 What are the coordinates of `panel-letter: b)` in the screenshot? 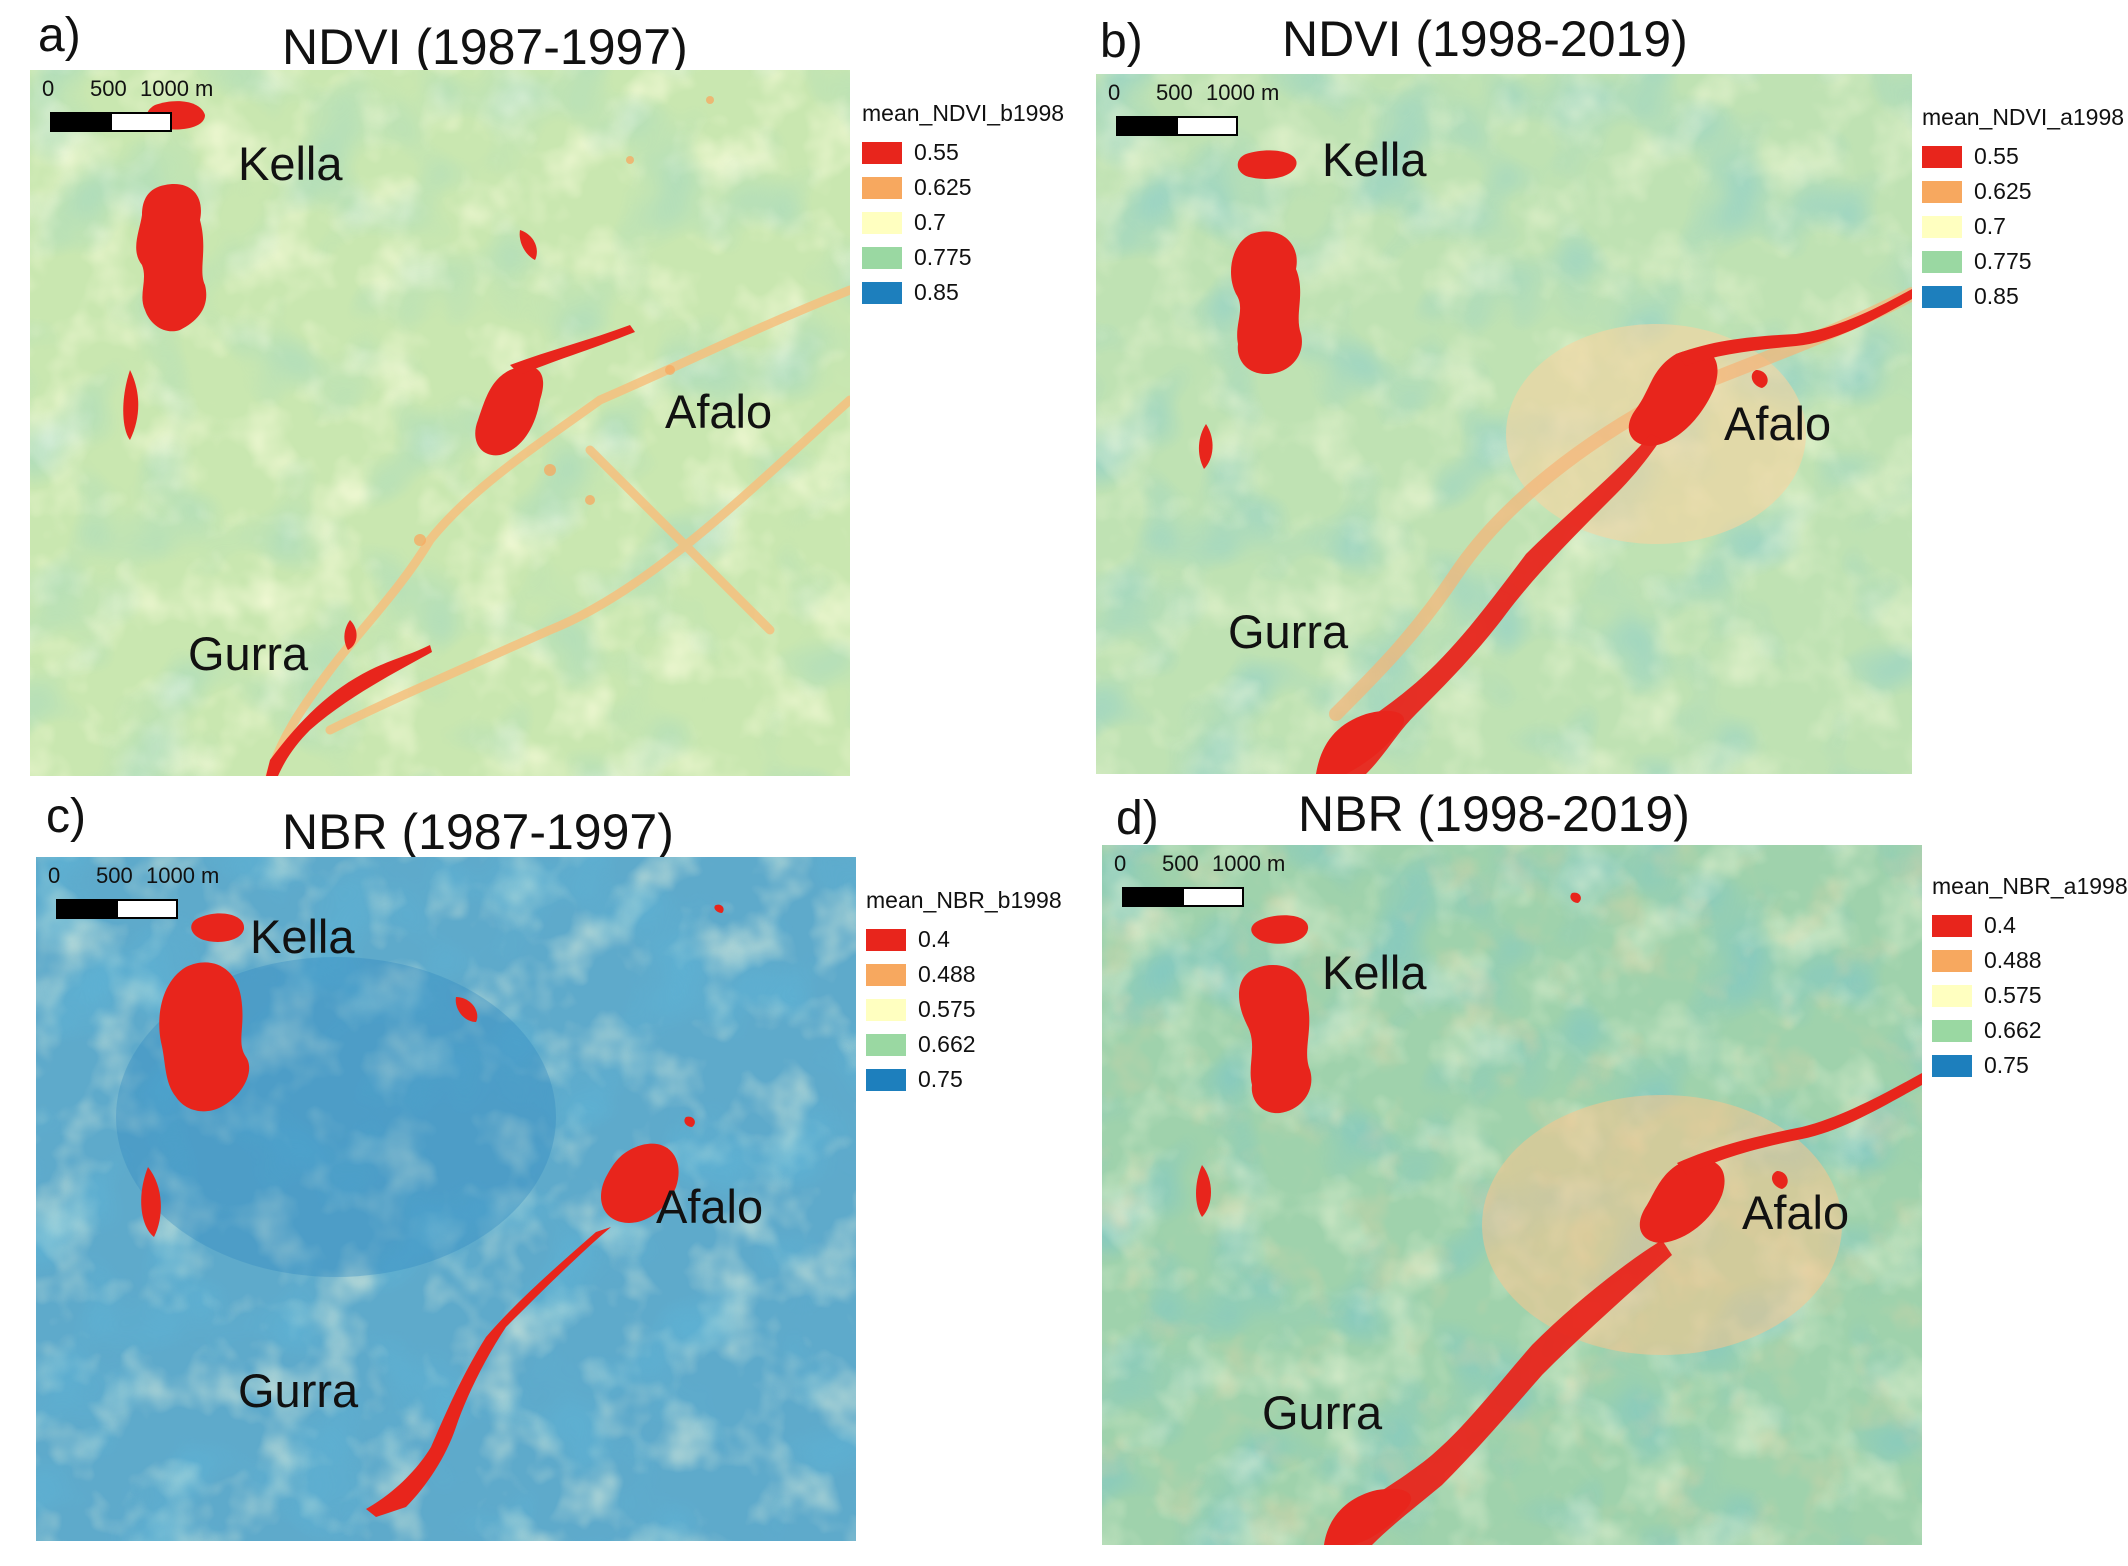 It's located at (1121, 41).